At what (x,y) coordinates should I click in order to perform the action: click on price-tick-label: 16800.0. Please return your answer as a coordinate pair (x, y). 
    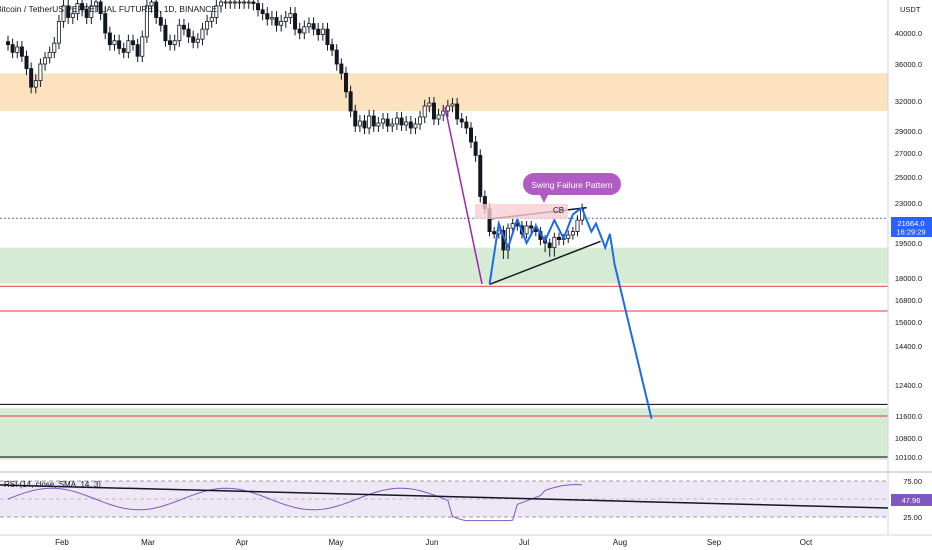
    Looking at the image, I should click on (908, 300).